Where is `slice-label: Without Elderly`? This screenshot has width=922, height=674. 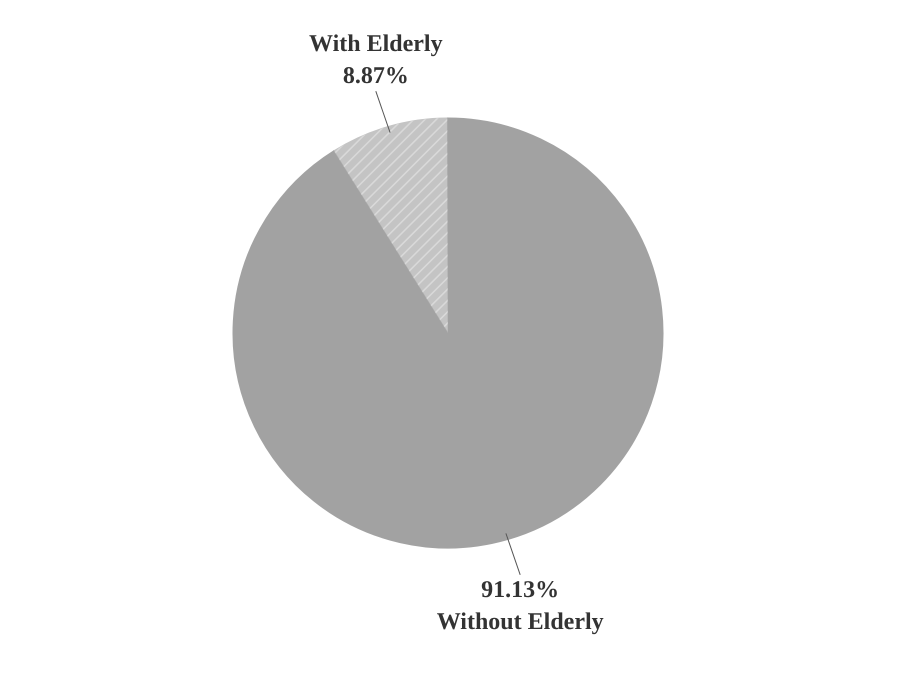 slice-label: Without Elderly is located at coordinates (520, 621).